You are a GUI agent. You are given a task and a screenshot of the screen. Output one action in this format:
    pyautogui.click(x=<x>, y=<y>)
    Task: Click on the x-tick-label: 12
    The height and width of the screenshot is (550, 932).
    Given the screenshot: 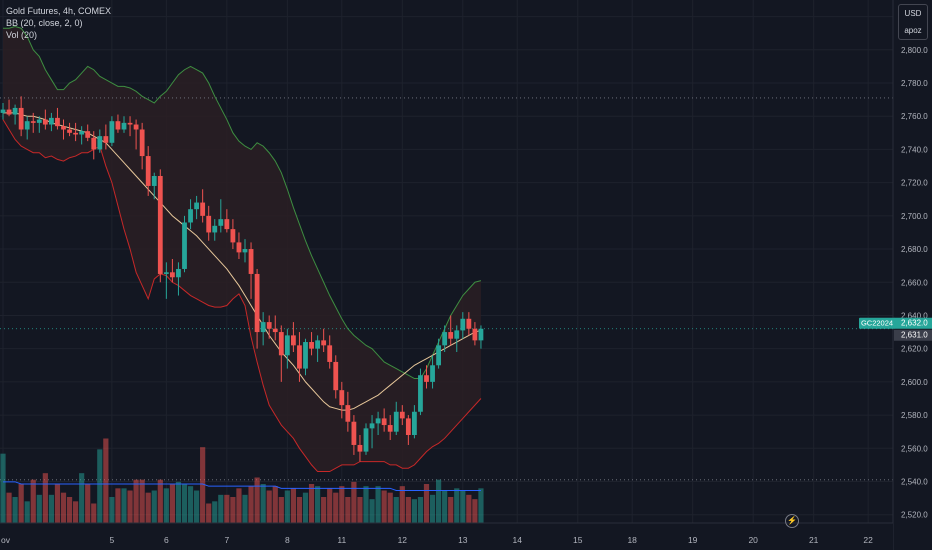 What is the action you would take?
    pyautogui.click(x=403, y=540)
    